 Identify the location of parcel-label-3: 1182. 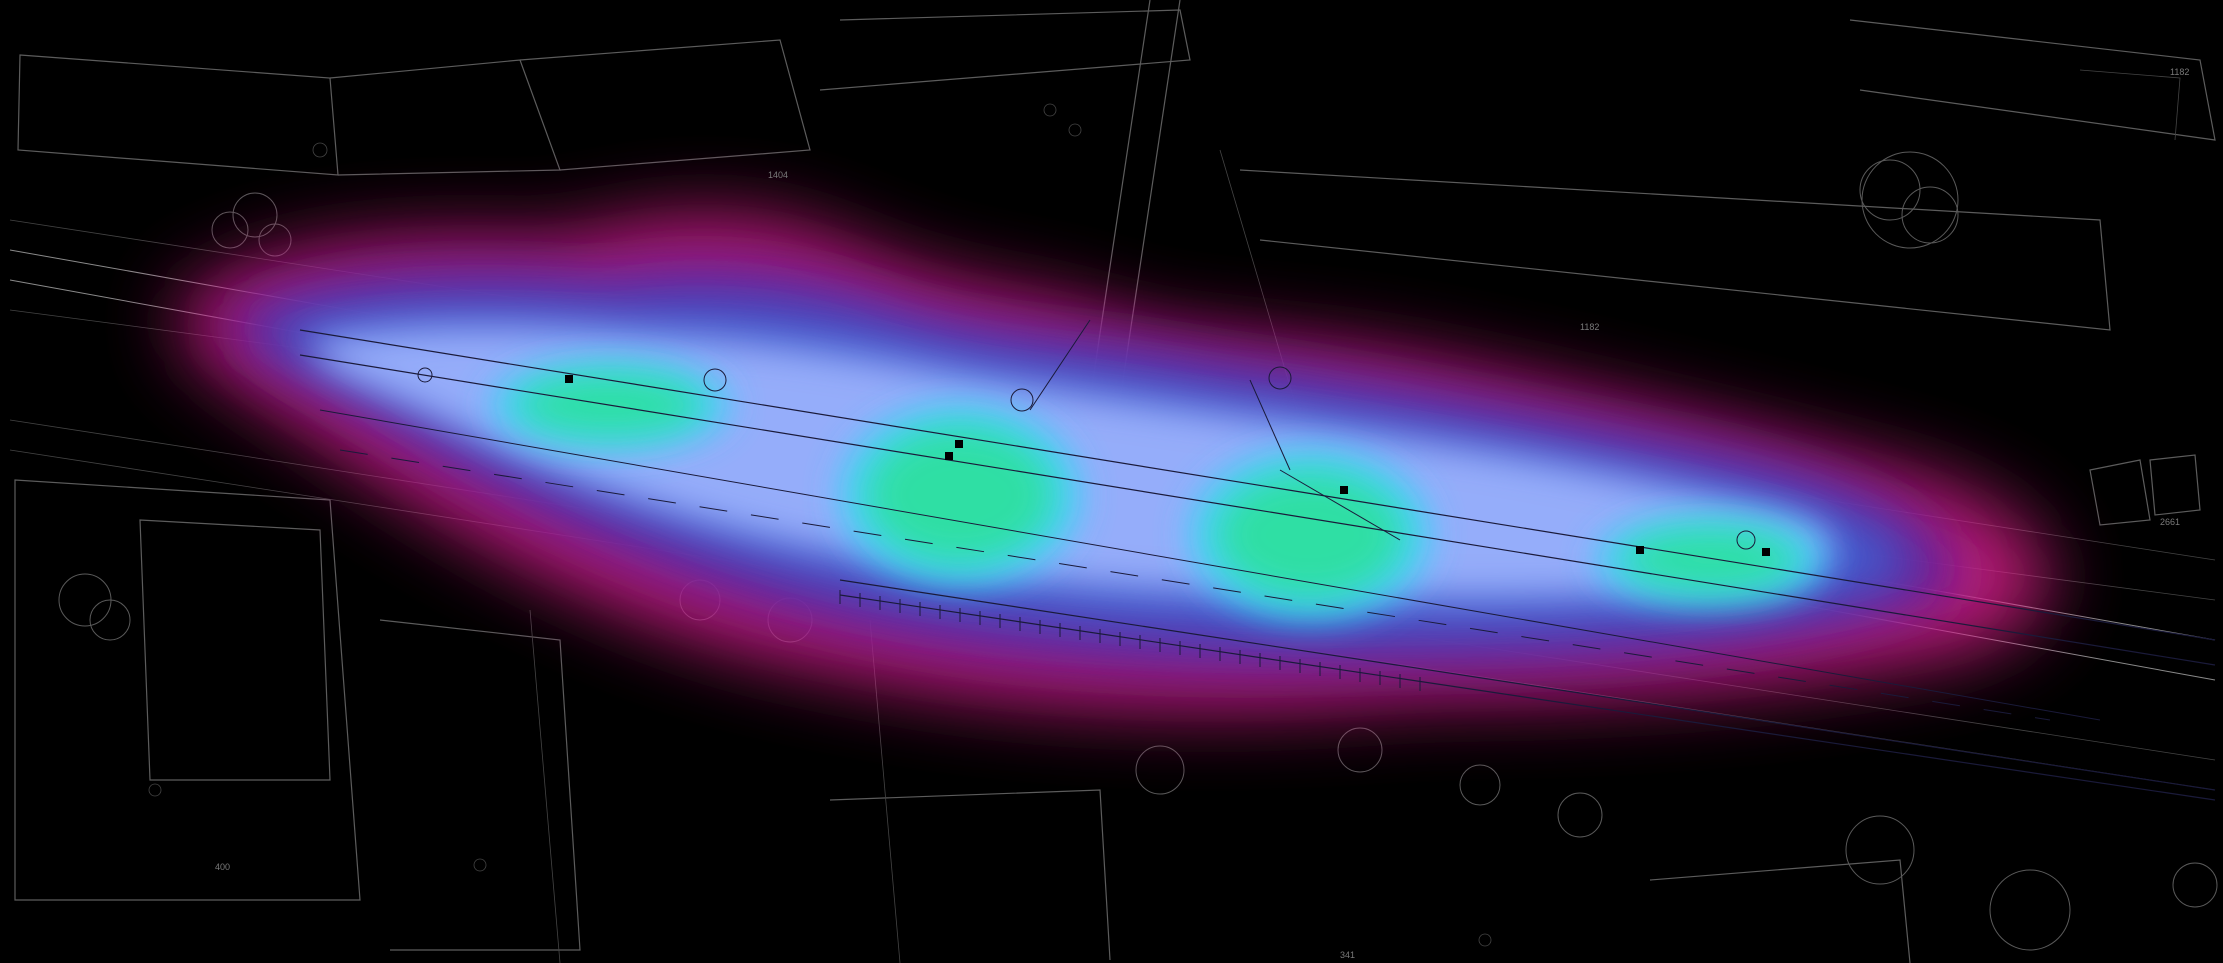
(2179, 72).